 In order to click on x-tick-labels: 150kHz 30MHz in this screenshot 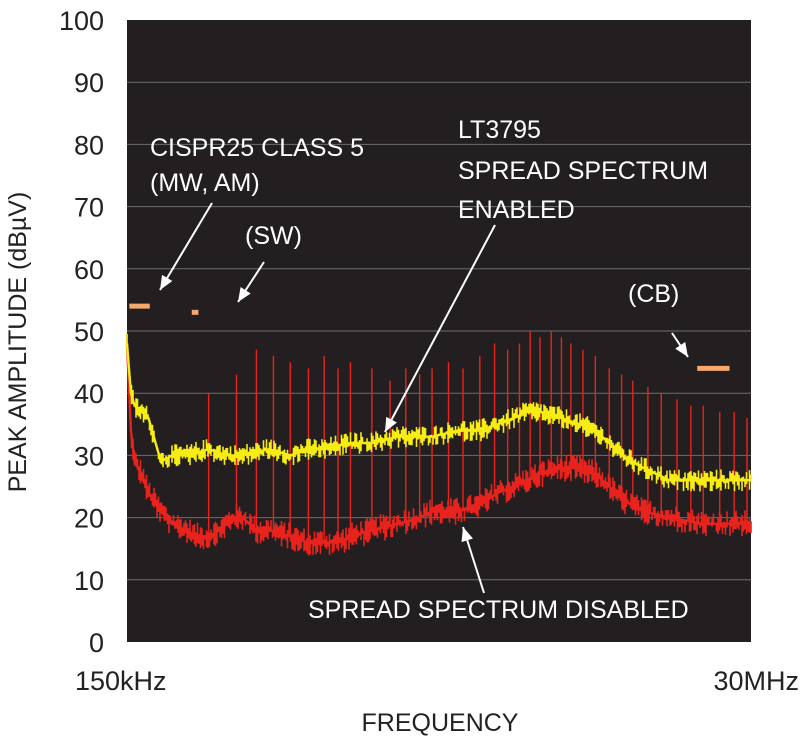, I will do `click(437, 681)`.